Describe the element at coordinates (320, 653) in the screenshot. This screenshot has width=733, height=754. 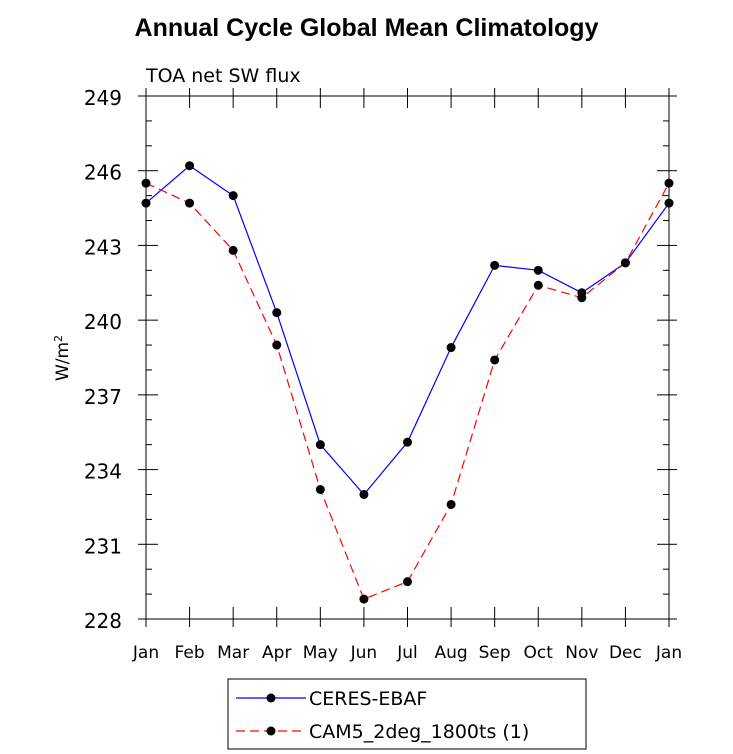
I see `x-tick-label: May` at that location.